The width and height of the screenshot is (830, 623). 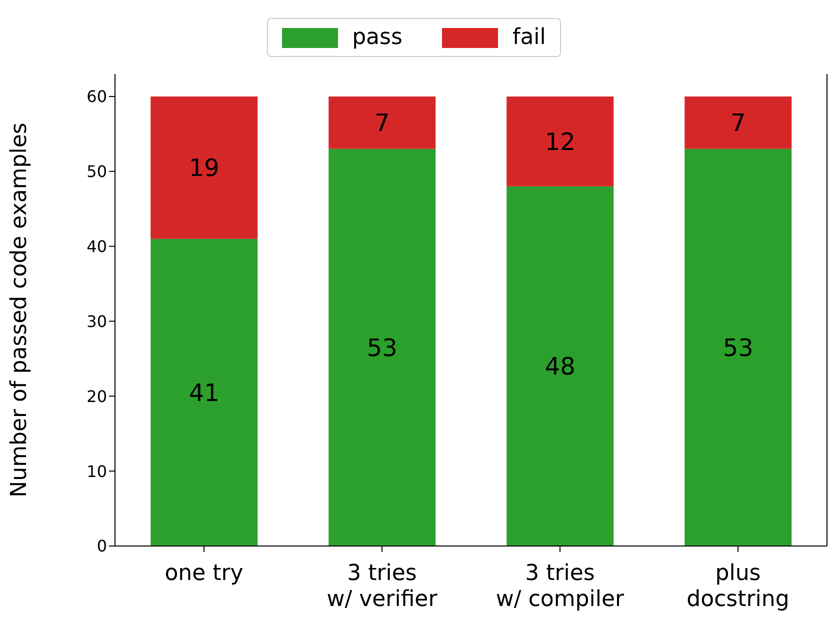 I want to click on legend-label: fail, so click(x=529, y=37).